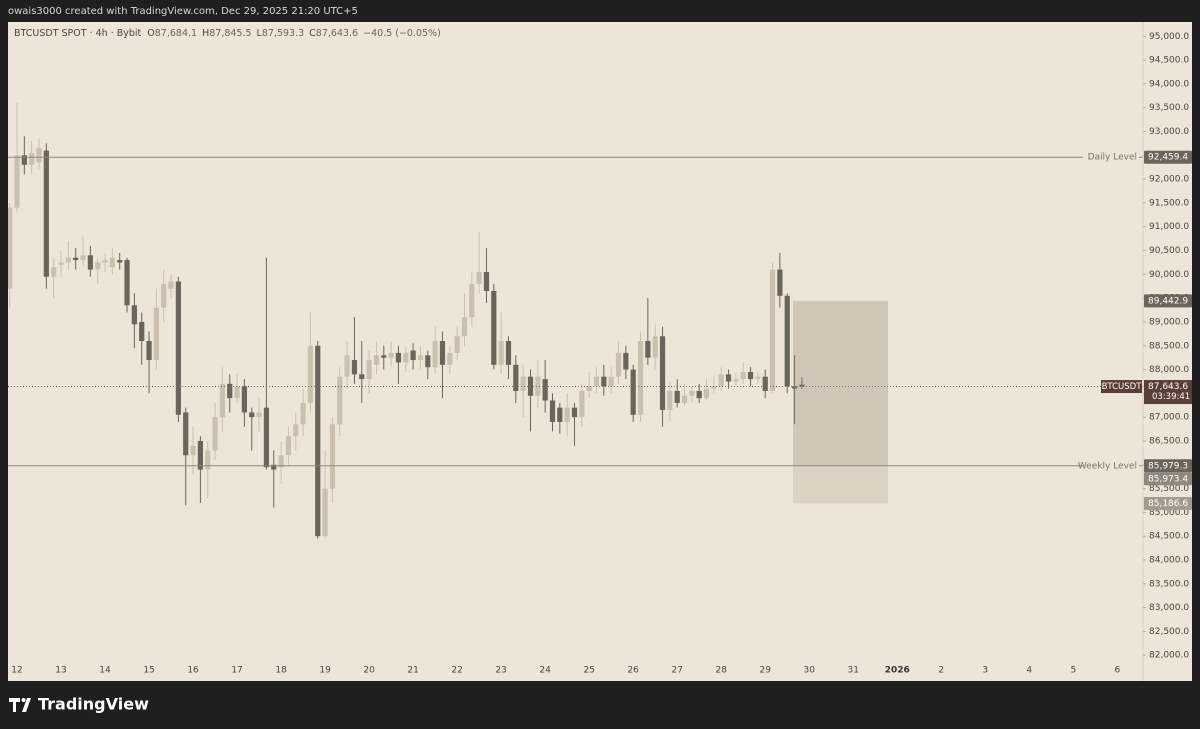 The width and height of the screenshot is (1200, 729). Describe the element at coordinates (93, 704) in the screenshot. I see `brand: TradingView` at that location.